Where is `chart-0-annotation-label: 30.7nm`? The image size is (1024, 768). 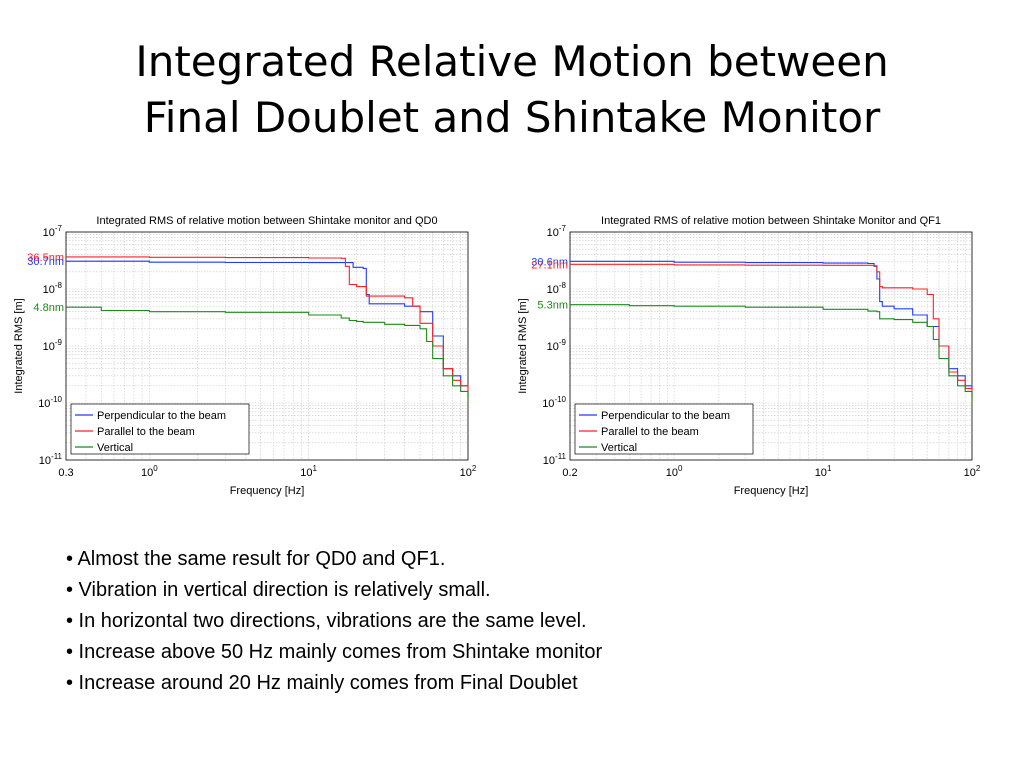 chart-0-annotation-label: 30.7nm is located at coordinates (45, 262).